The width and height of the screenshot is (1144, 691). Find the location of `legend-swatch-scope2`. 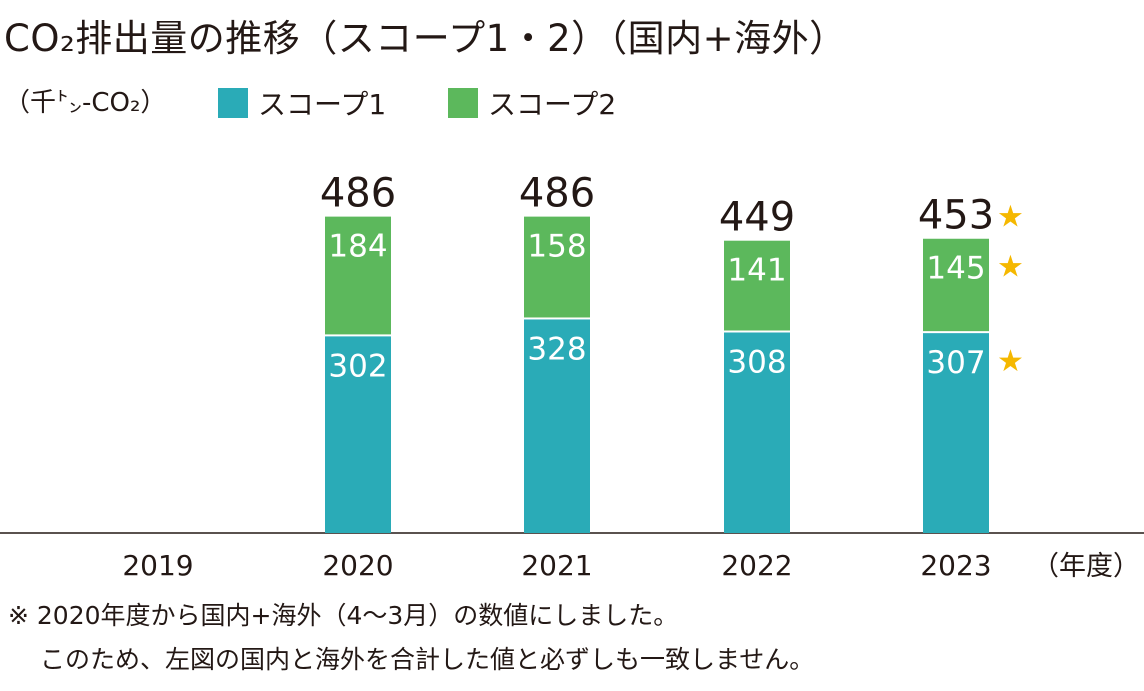

legend-swatch-scope2 is located at coordinates (463, 103).